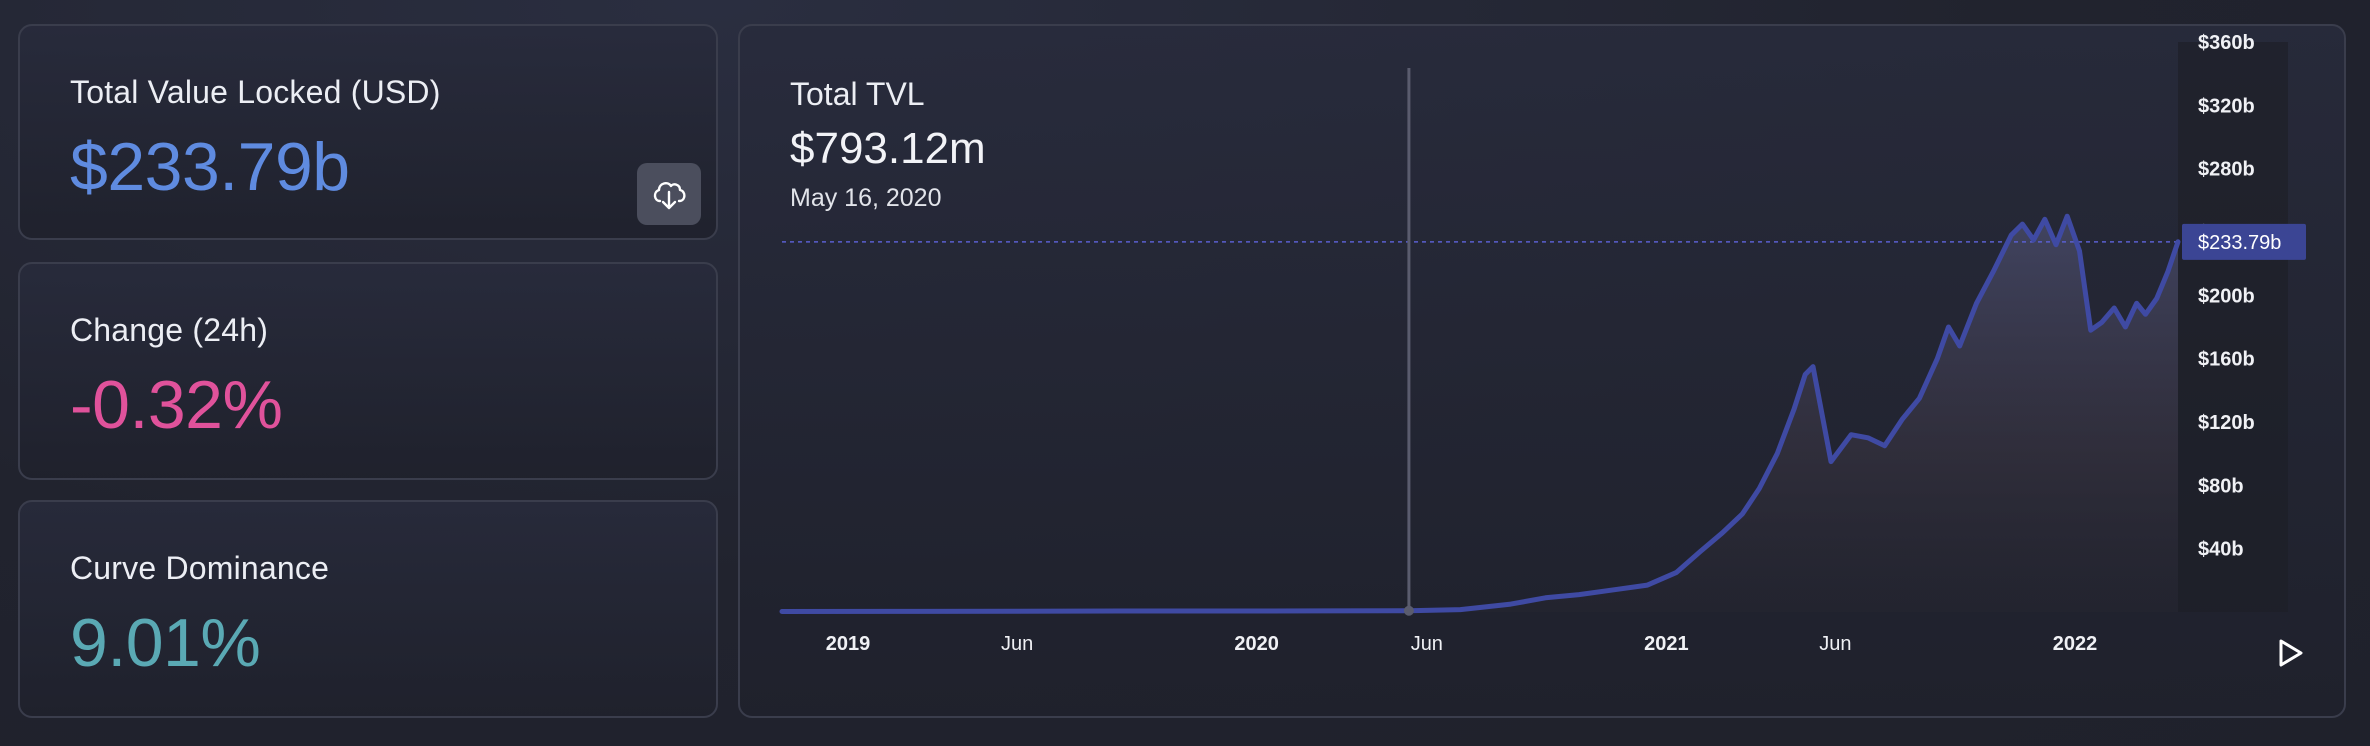 This screenshot has height=746, width=2370. Describe the element at coordinates (1408, 610) in the screenshot. I see `hover-point` at that location.